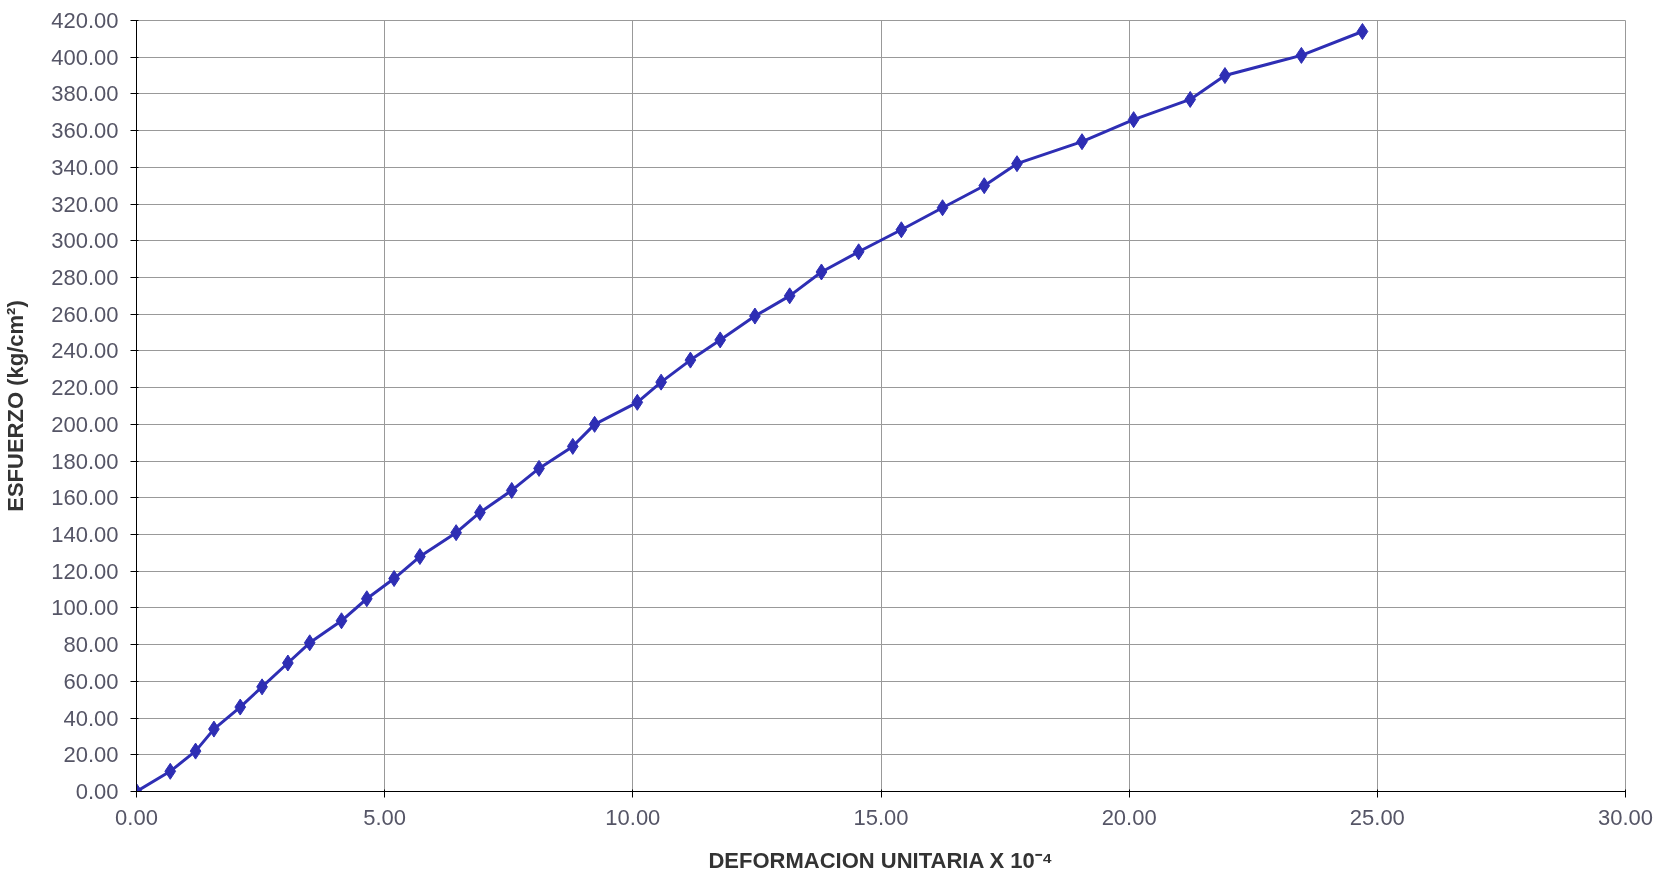  Describe the element at coordinates (91, 645) in the screenshot. I see `y-tick-label: 80.00` at that location.